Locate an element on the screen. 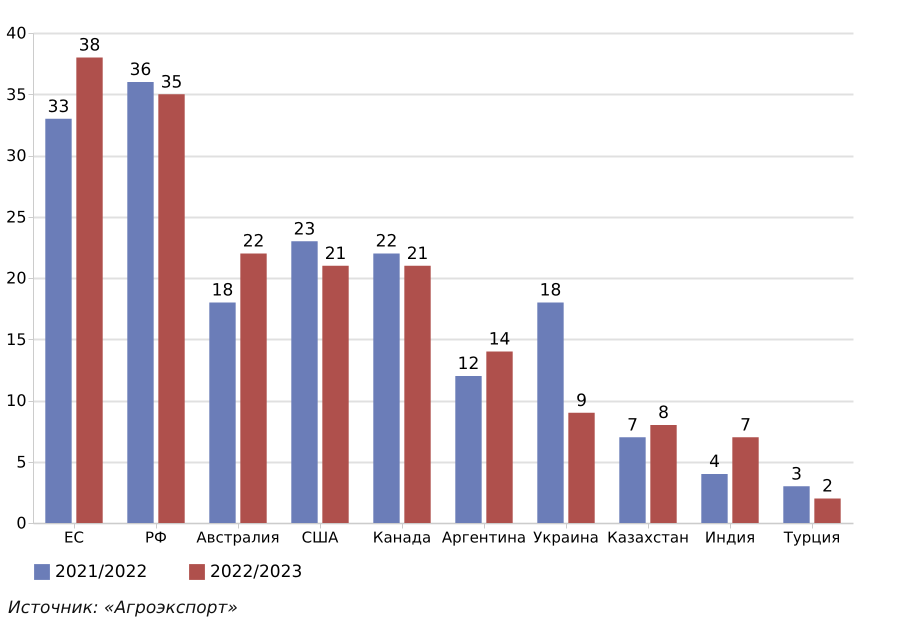  x-tick-label: Турция is located at coordinates (811, 537).